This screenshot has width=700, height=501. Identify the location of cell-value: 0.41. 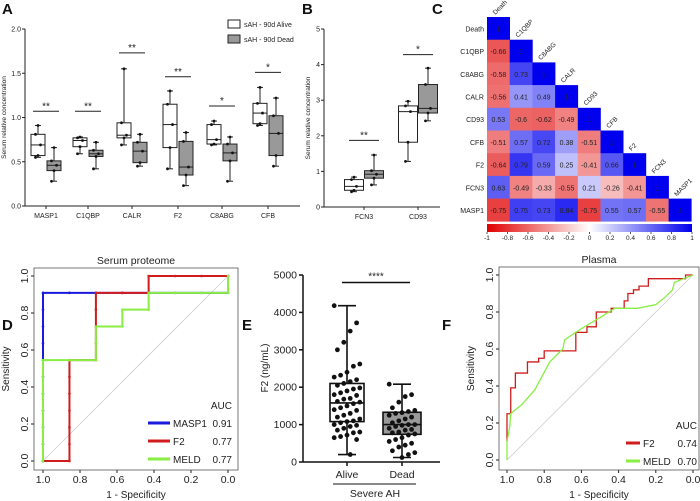
(521, 97).